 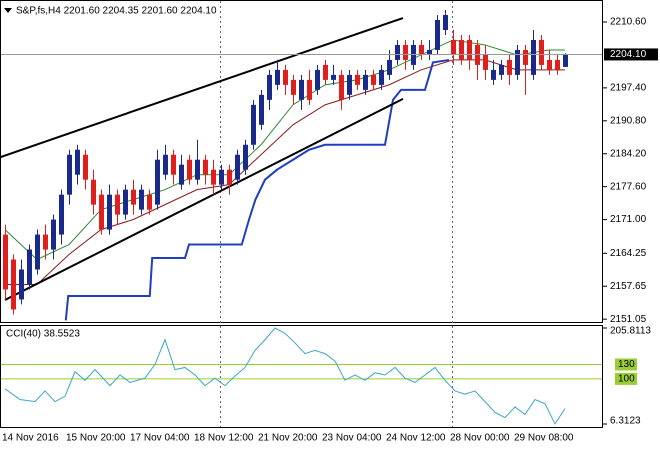 I want to click on x-tick-label: 23 Nov 04:00, so click(x=352, y=438).